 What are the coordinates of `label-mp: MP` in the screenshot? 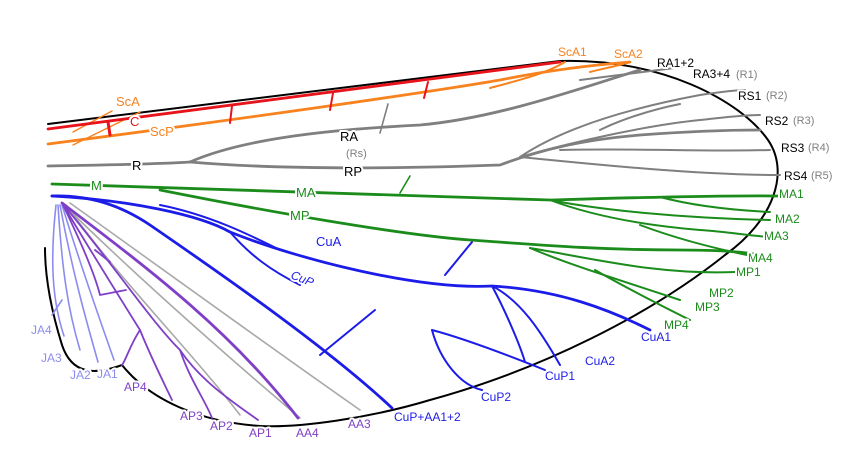 It's located at (300, 215).